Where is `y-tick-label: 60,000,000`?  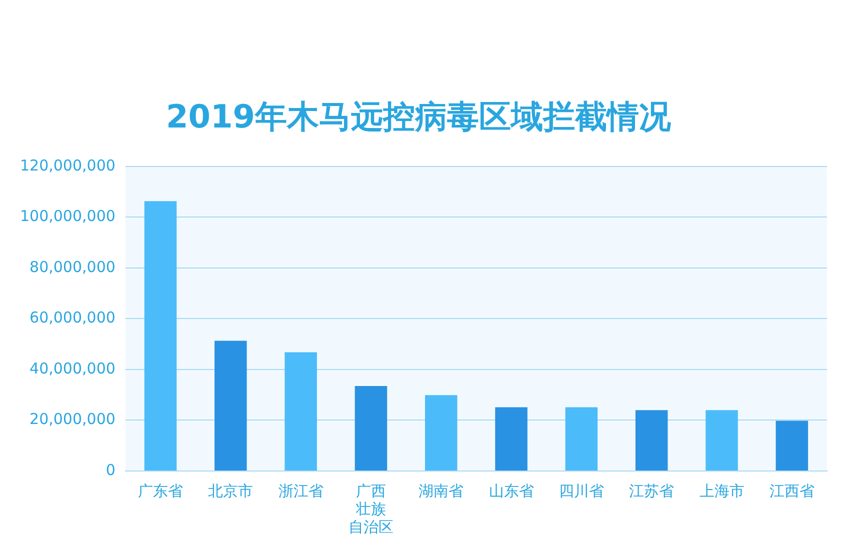 y-tick-label: 60,000,000 is located at coordinates (73, 317).